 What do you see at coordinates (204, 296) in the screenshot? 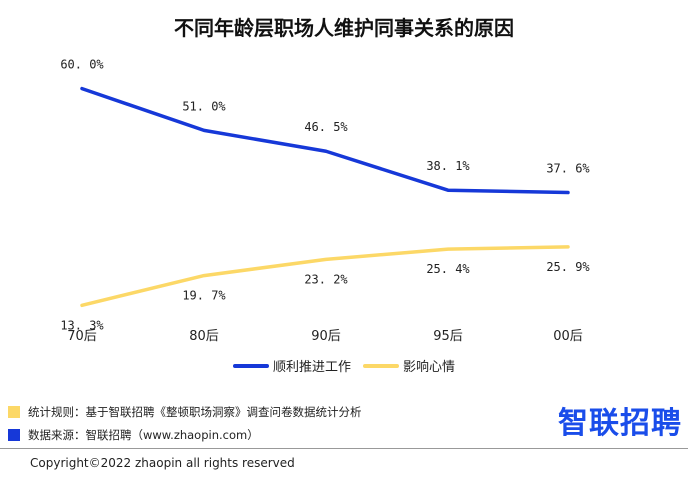
I see `data-label: 19. 7%` at bounding box center [204, 296].